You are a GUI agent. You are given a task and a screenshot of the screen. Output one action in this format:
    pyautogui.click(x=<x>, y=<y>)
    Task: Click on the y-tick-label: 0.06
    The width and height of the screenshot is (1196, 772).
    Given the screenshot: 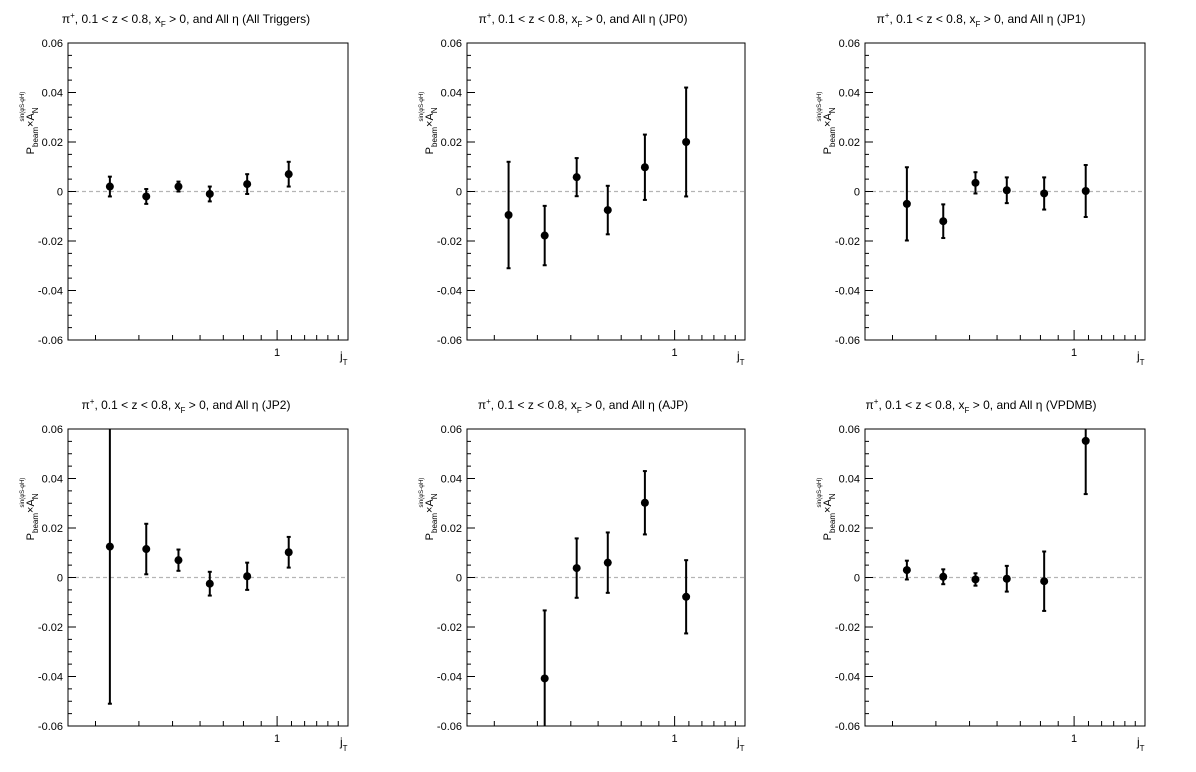 What is the action you would take?
    pyautogui.click(x=52, y=430)
    